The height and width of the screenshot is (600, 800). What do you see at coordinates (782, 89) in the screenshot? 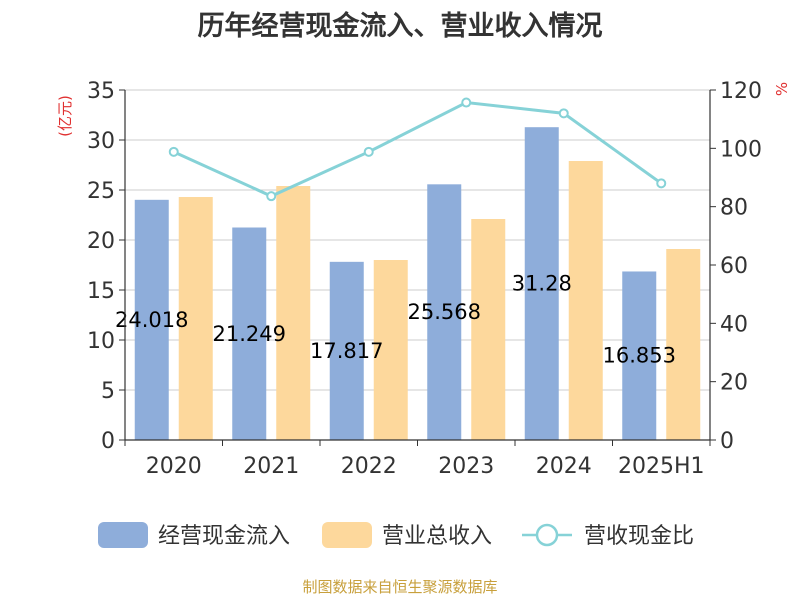
I see `y2-axis-unit-label: %` at bounding box center [782, 89].